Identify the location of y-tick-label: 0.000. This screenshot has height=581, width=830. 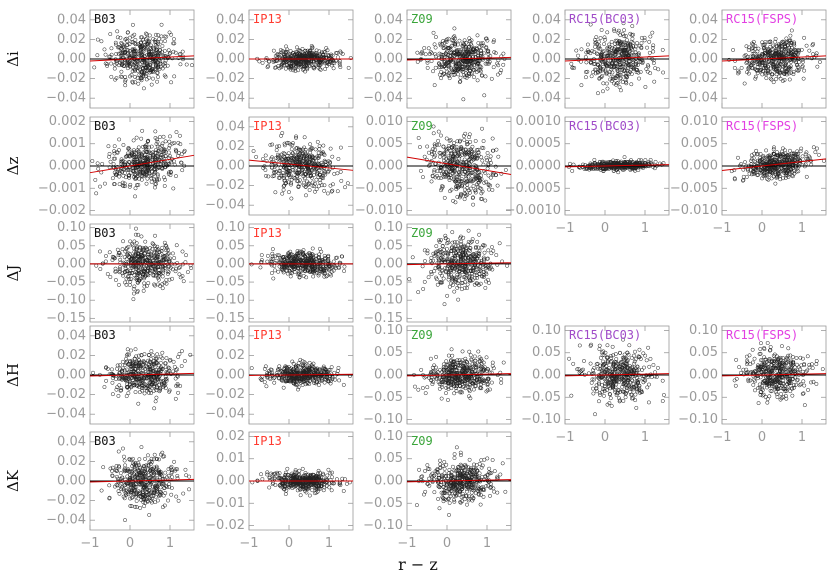
(699, 166).